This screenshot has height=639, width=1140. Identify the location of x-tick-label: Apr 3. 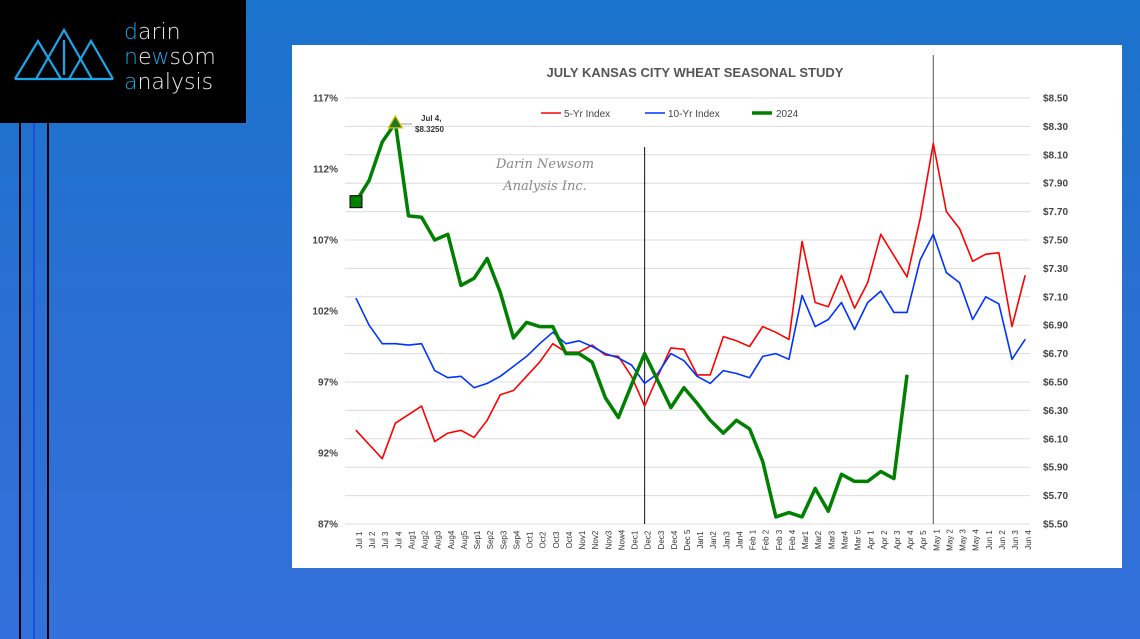
(897, 540).